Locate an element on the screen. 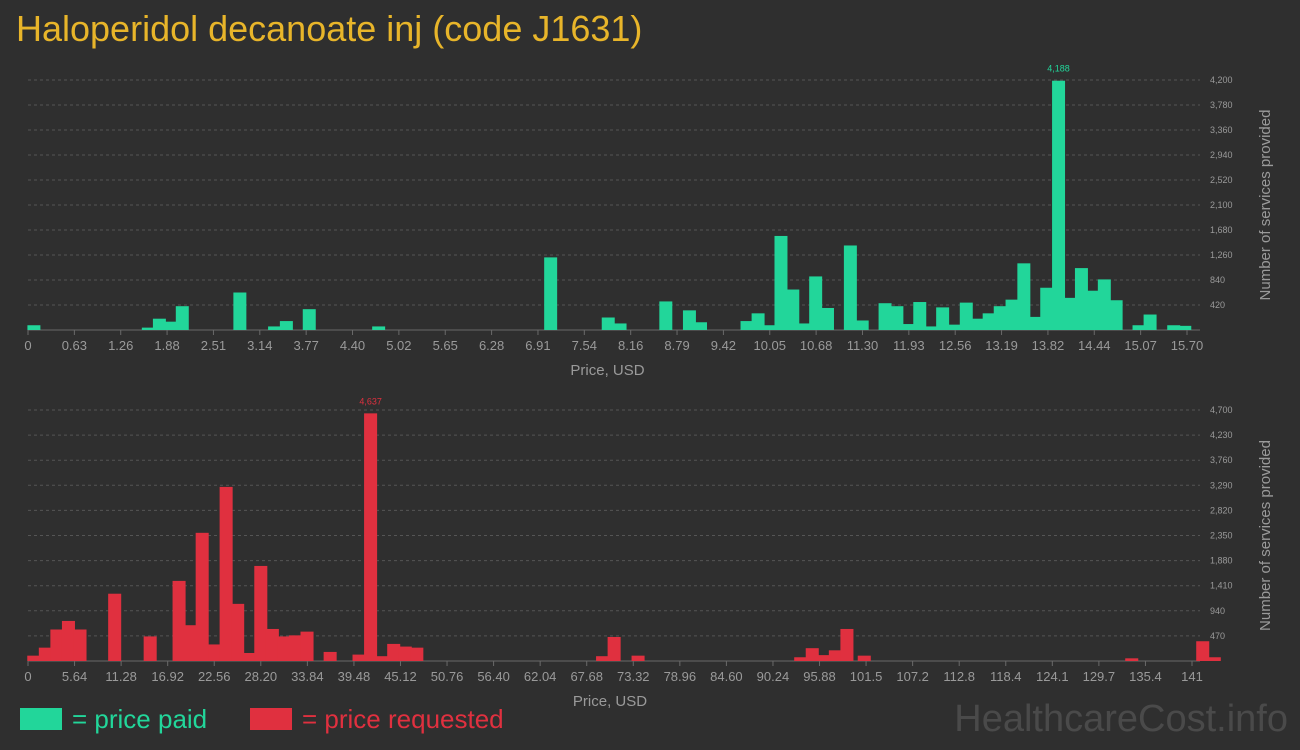 The width and height of the screenshot is (1300, 750). y-tick-label: 4,700 is located at coordinates (1221, 410).